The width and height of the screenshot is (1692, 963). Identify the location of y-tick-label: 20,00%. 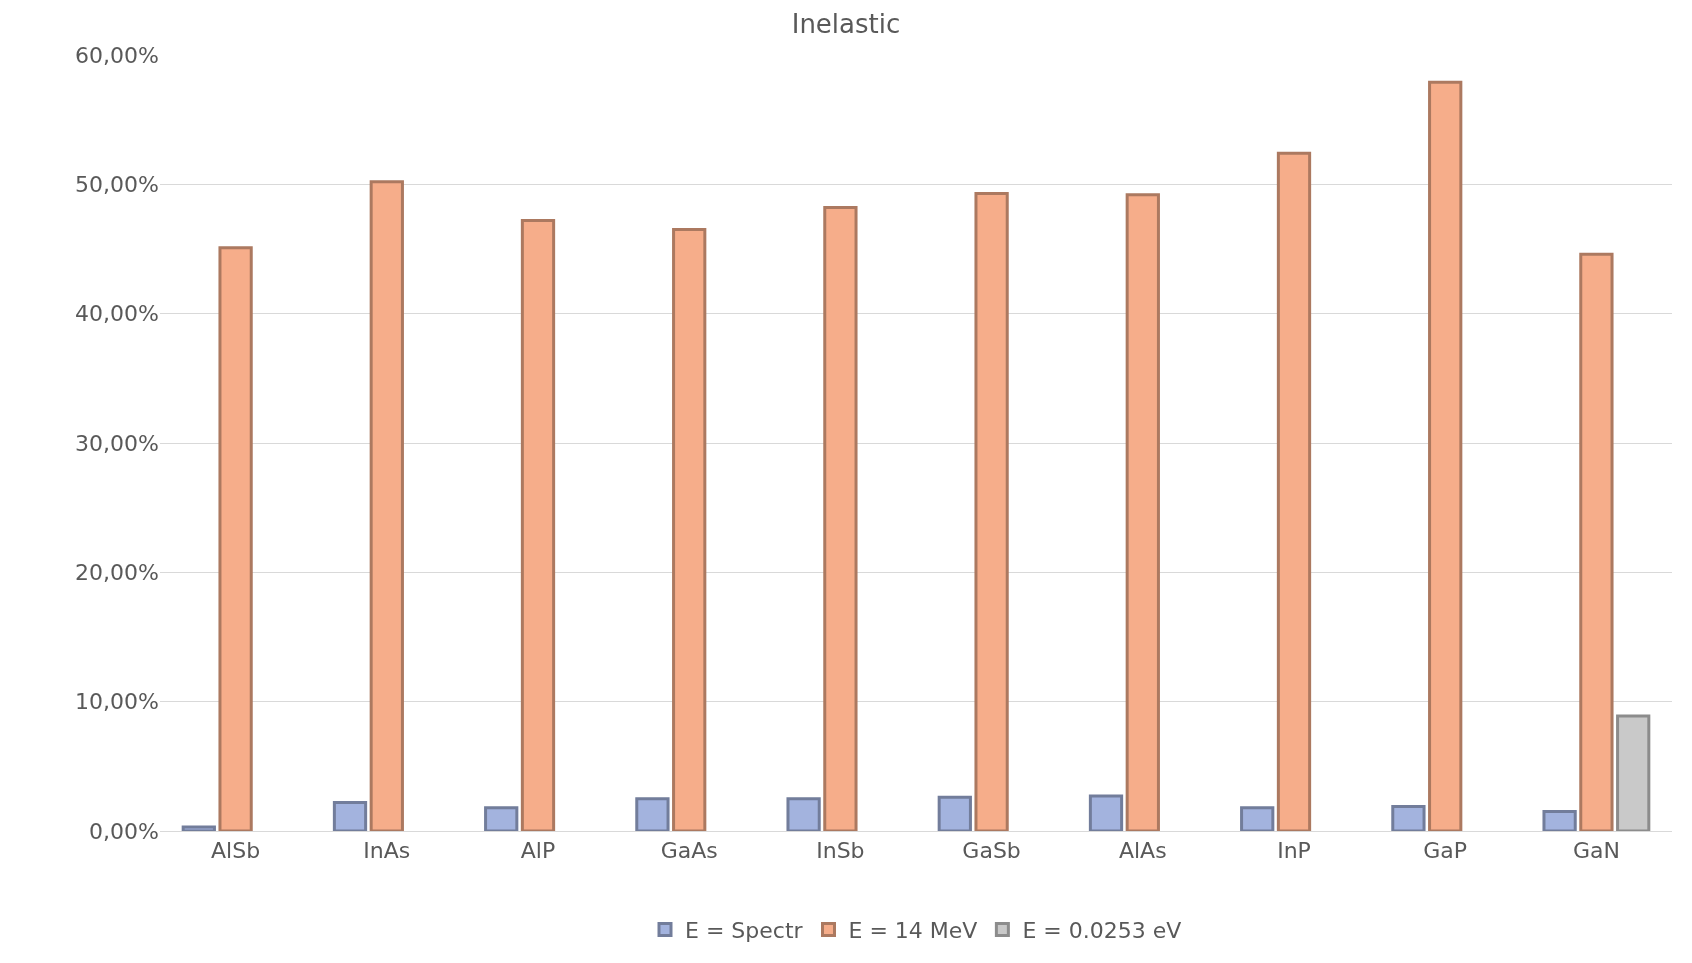
(117, 573).